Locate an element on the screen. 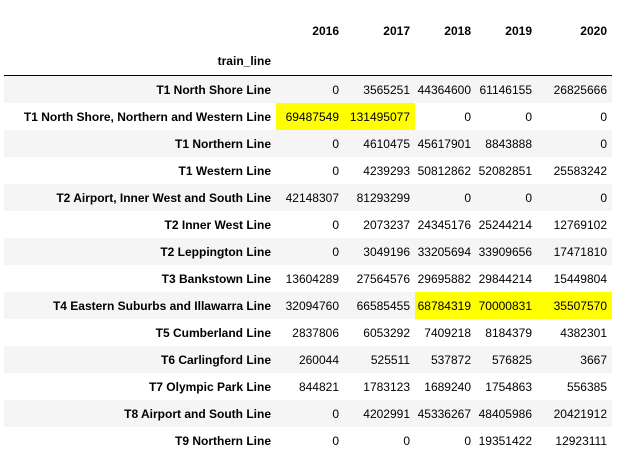  column-header: 2019 is located at coordinates (518, 31).